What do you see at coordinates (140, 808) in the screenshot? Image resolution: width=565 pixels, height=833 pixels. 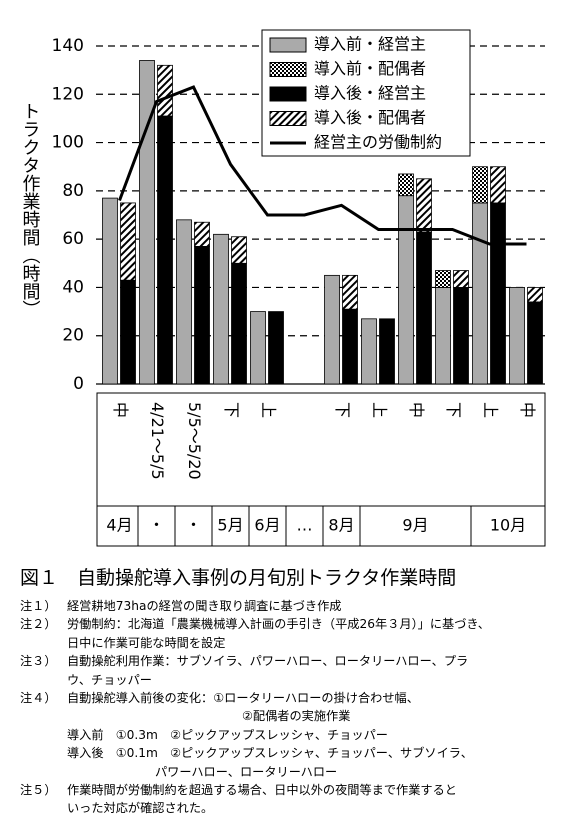 I see `note-line: いった対応が確認された。` at bounding box center [140, 808].